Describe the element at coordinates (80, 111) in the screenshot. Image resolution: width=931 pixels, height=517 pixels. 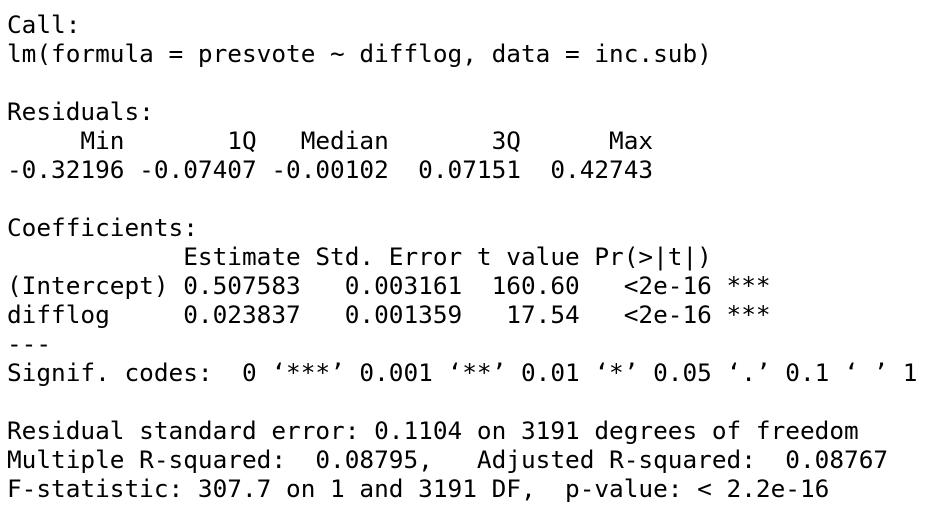
I see `residuals-header: Residuals:` at that location.